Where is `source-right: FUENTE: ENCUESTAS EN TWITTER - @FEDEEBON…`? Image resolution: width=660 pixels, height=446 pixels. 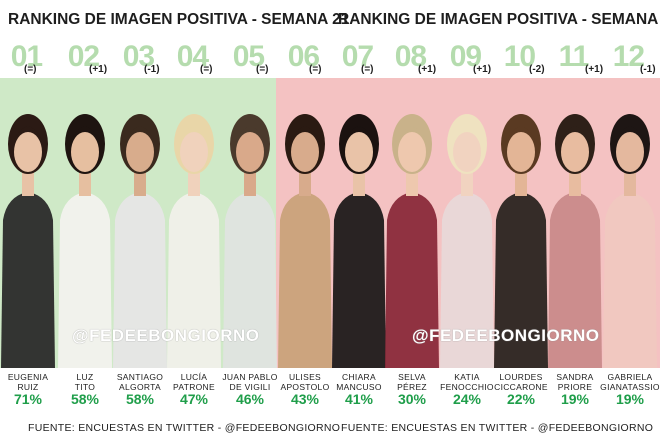 source-right: FUENTE: ENCUESTAS EN TWITTER - @FEDEEBON… is located at coordinates (497, 428).